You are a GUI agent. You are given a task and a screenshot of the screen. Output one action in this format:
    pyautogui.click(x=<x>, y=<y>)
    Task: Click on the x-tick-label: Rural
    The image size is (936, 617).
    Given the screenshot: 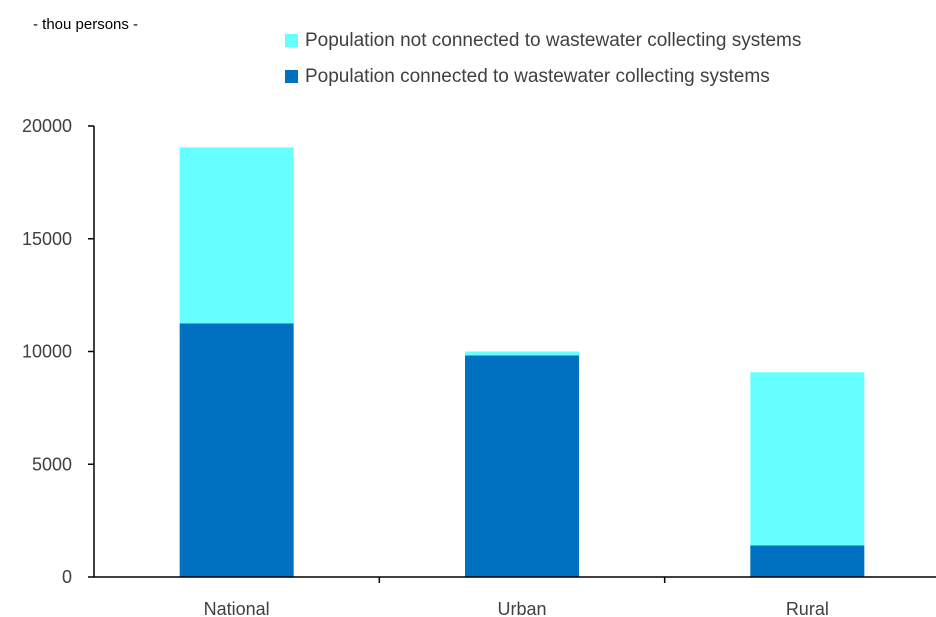 What is the action you would take?
    pyautogui.click(x=807, y=608)
    